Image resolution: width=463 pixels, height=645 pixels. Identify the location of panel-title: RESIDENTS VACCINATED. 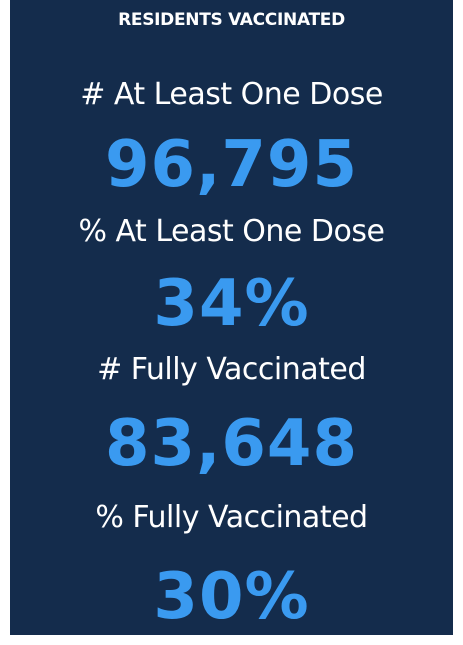
(231, 20).